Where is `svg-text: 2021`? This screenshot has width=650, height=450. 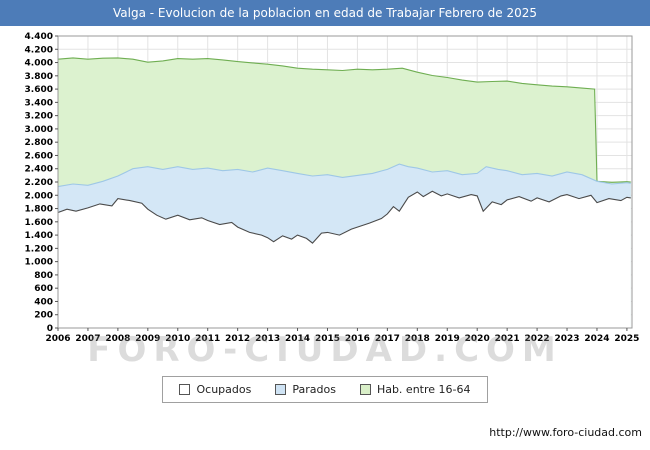
svg-text: 2021 is located at coordinates (507, 339).